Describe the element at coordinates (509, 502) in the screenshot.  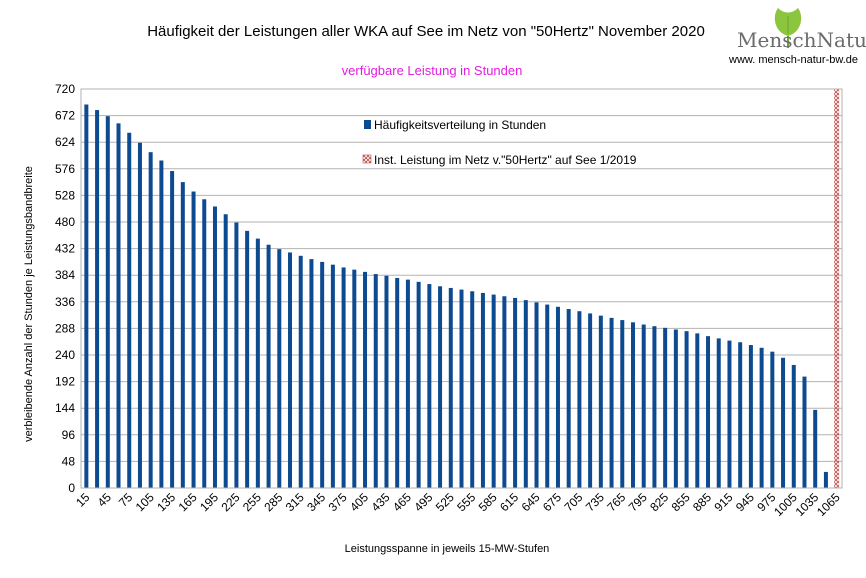
I see `x-tick-label: 615` at that location.